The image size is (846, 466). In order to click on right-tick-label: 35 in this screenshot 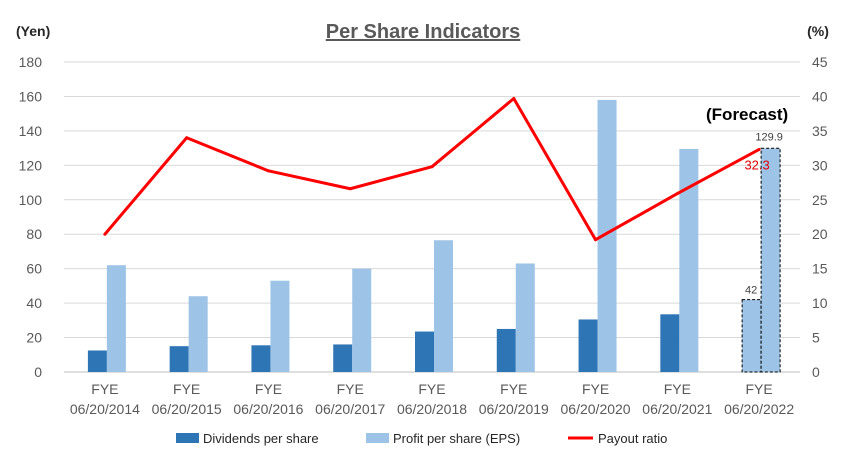, I will do `click(820, 131)`.